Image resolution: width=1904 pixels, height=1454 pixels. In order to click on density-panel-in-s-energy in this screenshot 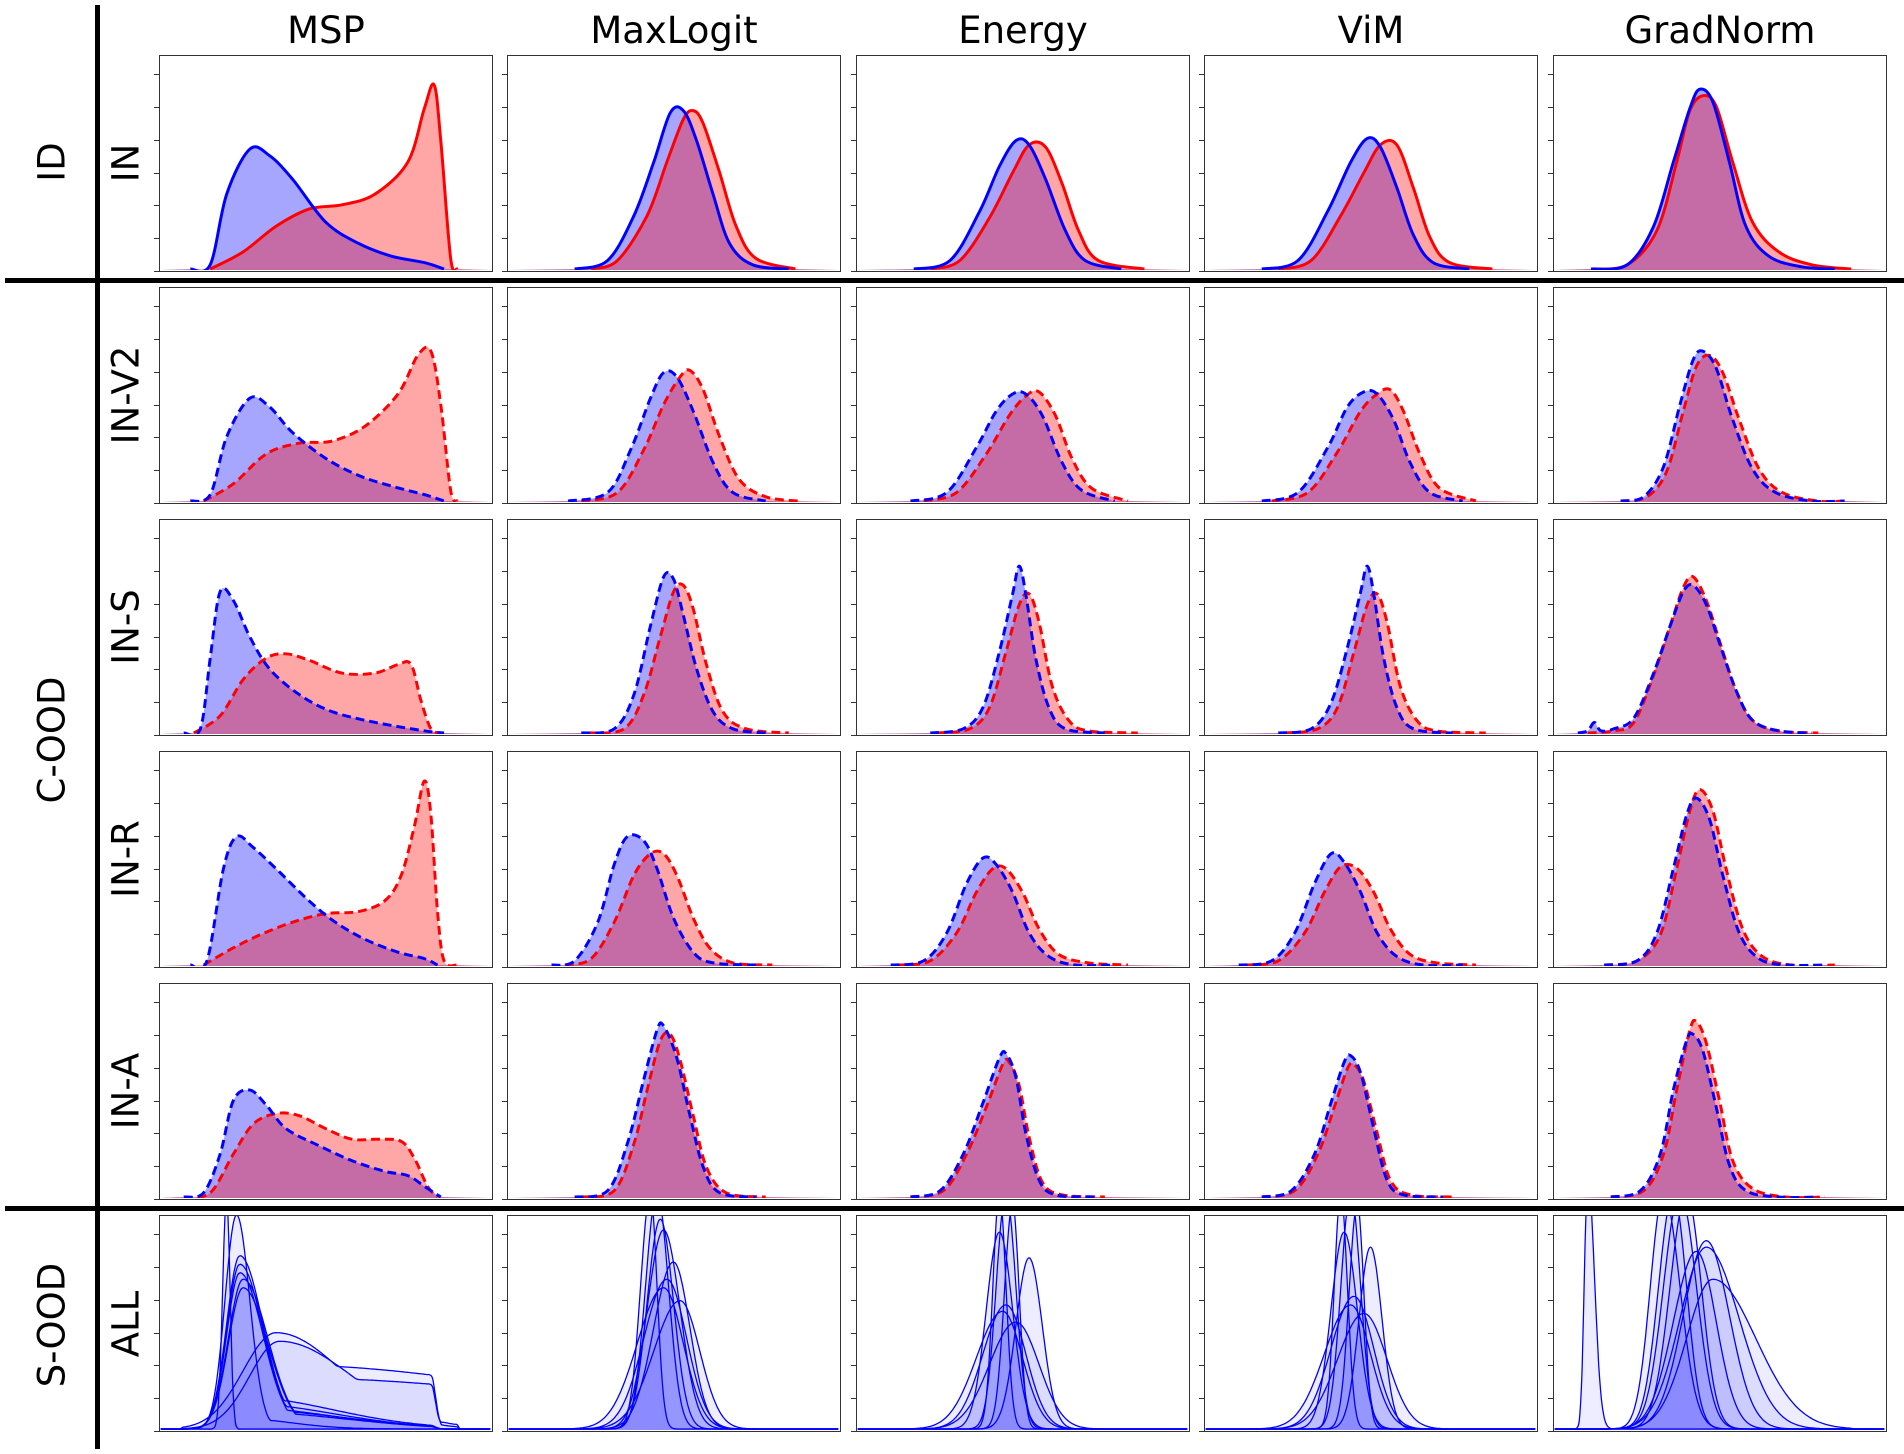, I will do `click(1020, 627)`.